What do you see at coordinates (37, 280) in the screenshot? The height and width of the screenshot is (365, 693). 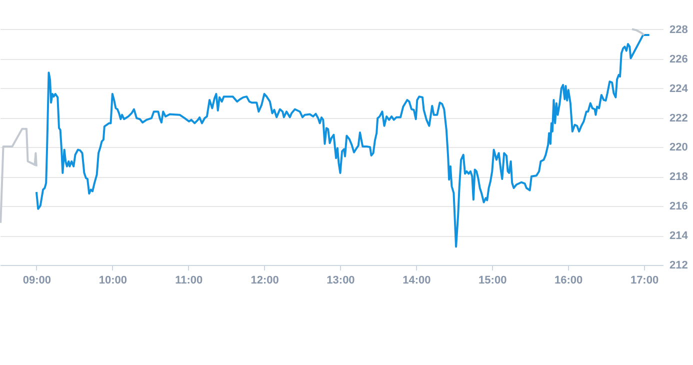 I see `x-tick-label: 09:00` at bounding box center [37, 280].